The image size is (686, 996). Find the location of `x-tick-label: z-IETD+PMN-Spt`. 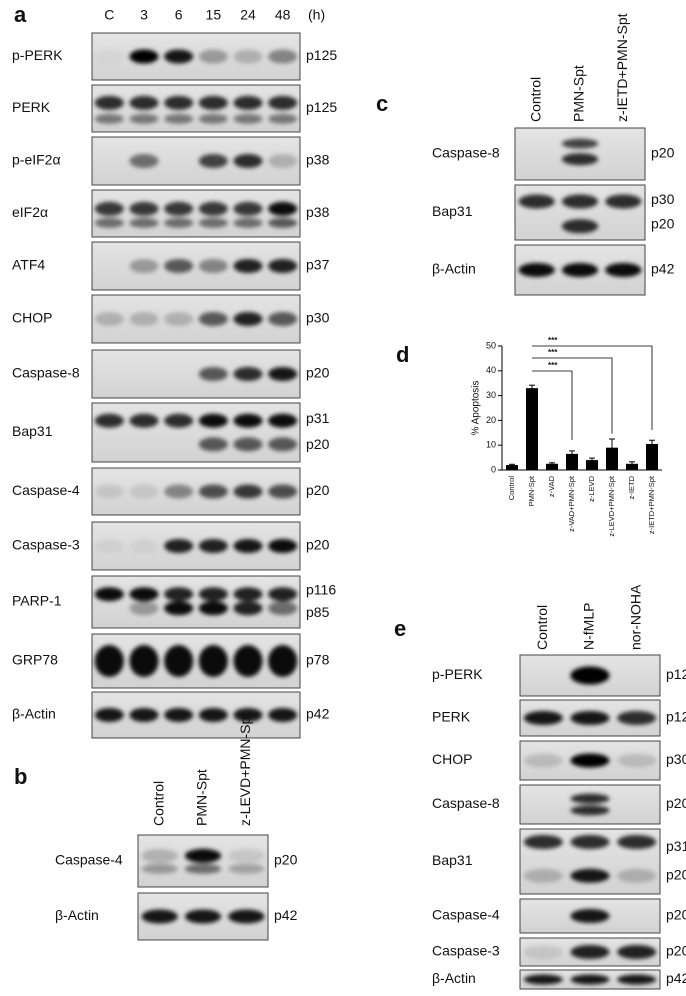

x-tick-label: z-IETD+PMN-Spt is located at coordinates (651, 504).